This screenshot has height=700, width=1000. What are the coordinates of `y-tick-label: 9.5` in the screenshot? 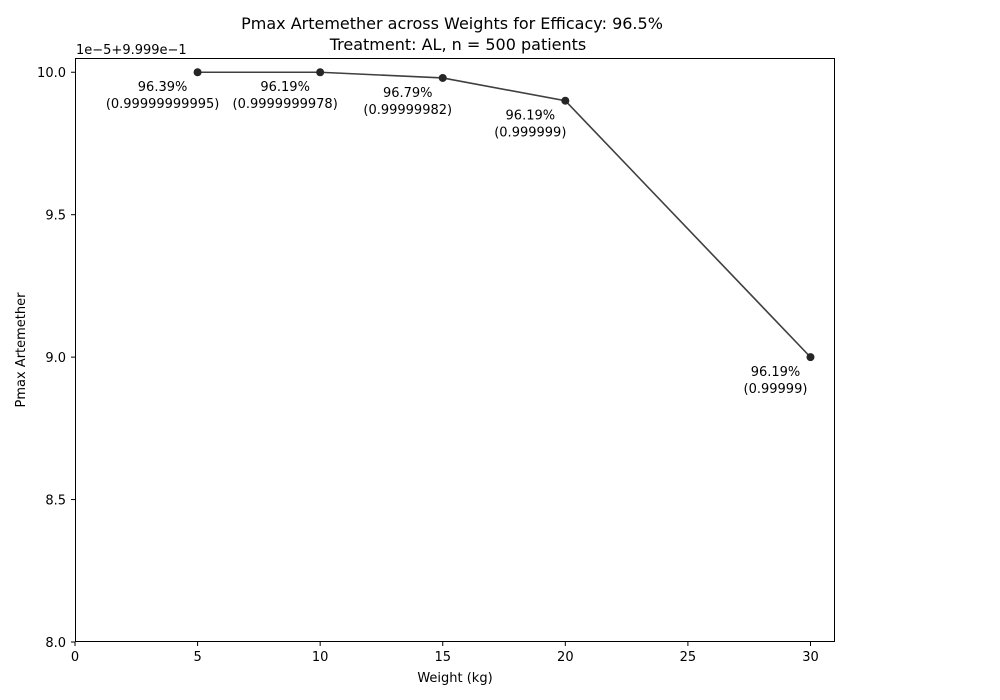 It's located at (55, 216).